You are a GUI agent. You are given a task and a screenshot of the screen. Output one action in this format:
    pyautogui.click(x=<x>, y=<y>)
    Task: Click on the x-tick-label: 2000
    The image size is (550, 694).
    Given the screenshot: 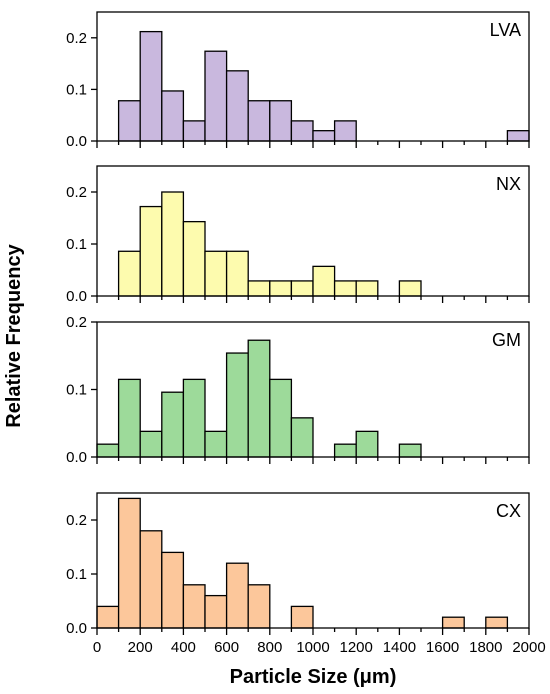 What is the action you would take?
    pyautogui.click(x=528, y=647)
    